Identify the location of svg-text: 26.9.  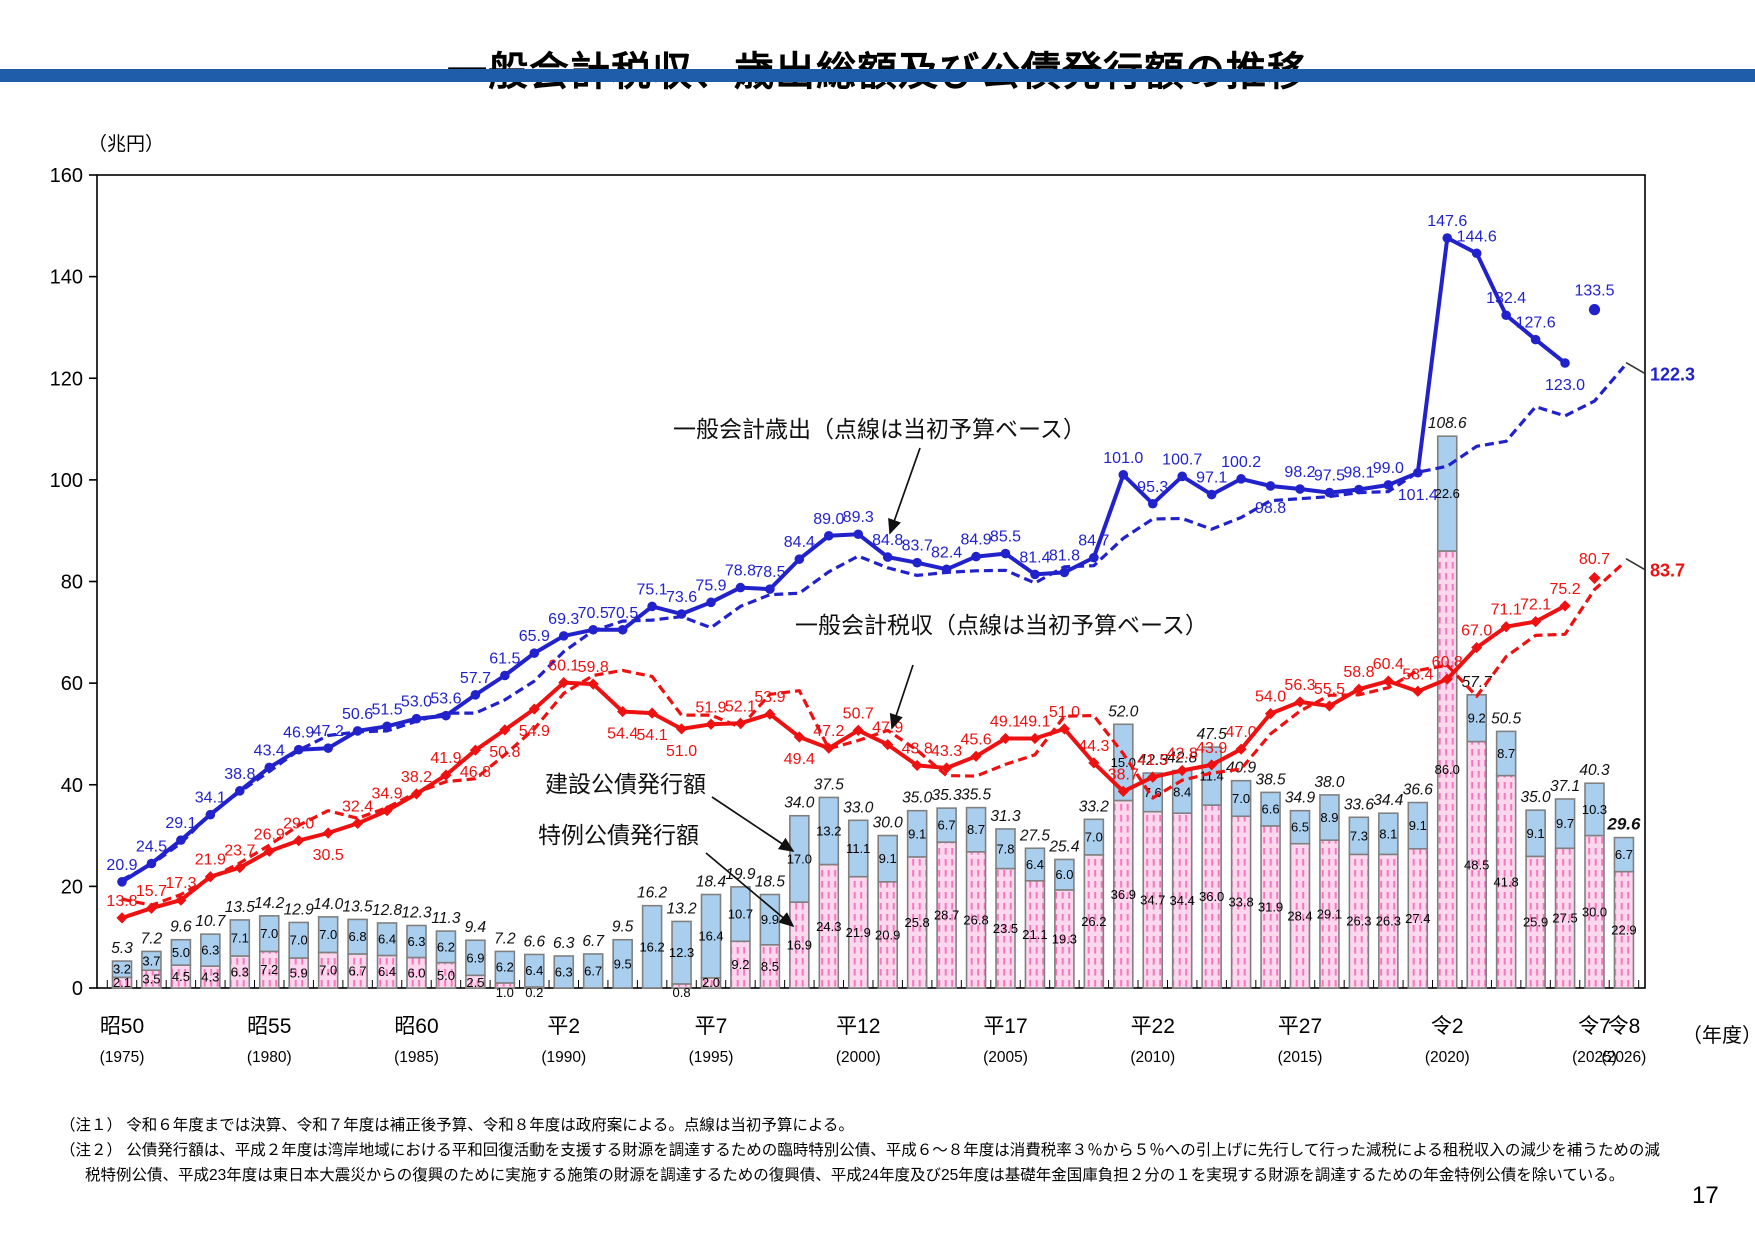
(269, 834).